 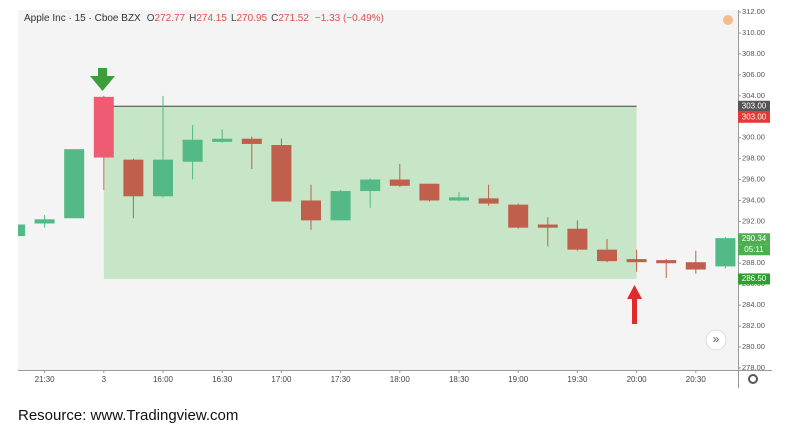 What do you see at coordinates (293, 18) in the screenshot?
I see `legend-value: 271.52` at bounding box center [293, 18].